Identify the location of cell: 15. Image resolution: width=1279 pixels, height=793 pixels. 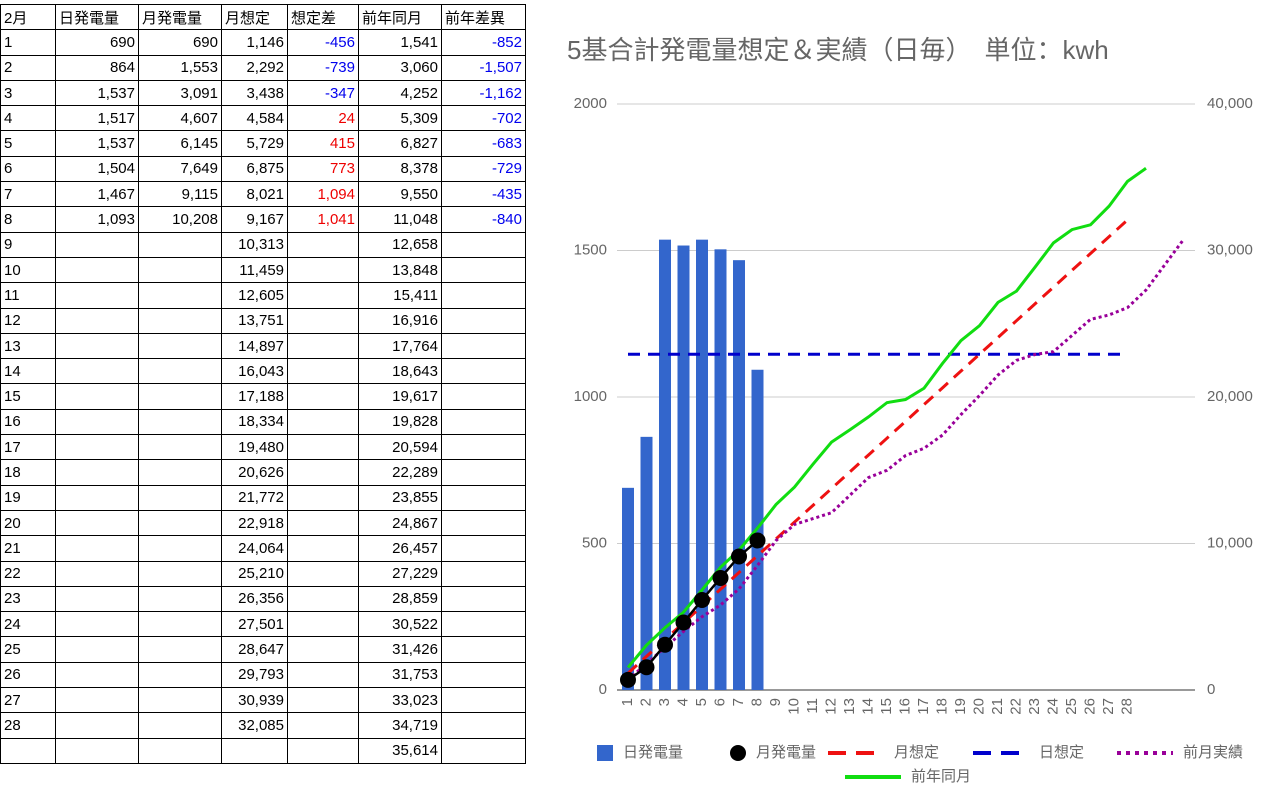
(28, 396).